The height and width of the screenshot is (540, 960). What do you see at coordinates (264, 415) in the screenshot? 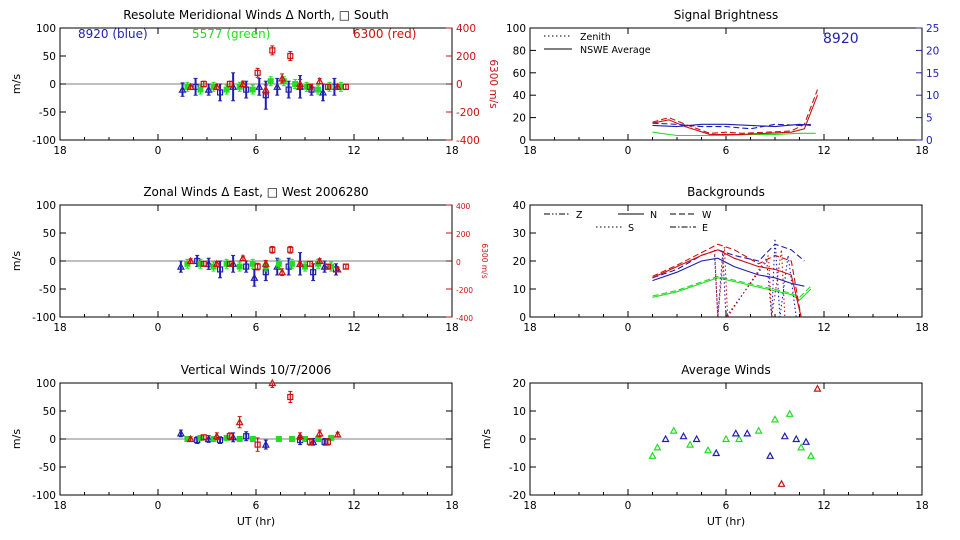
I see `vertical-series-red` at bounding box center [264, 415].